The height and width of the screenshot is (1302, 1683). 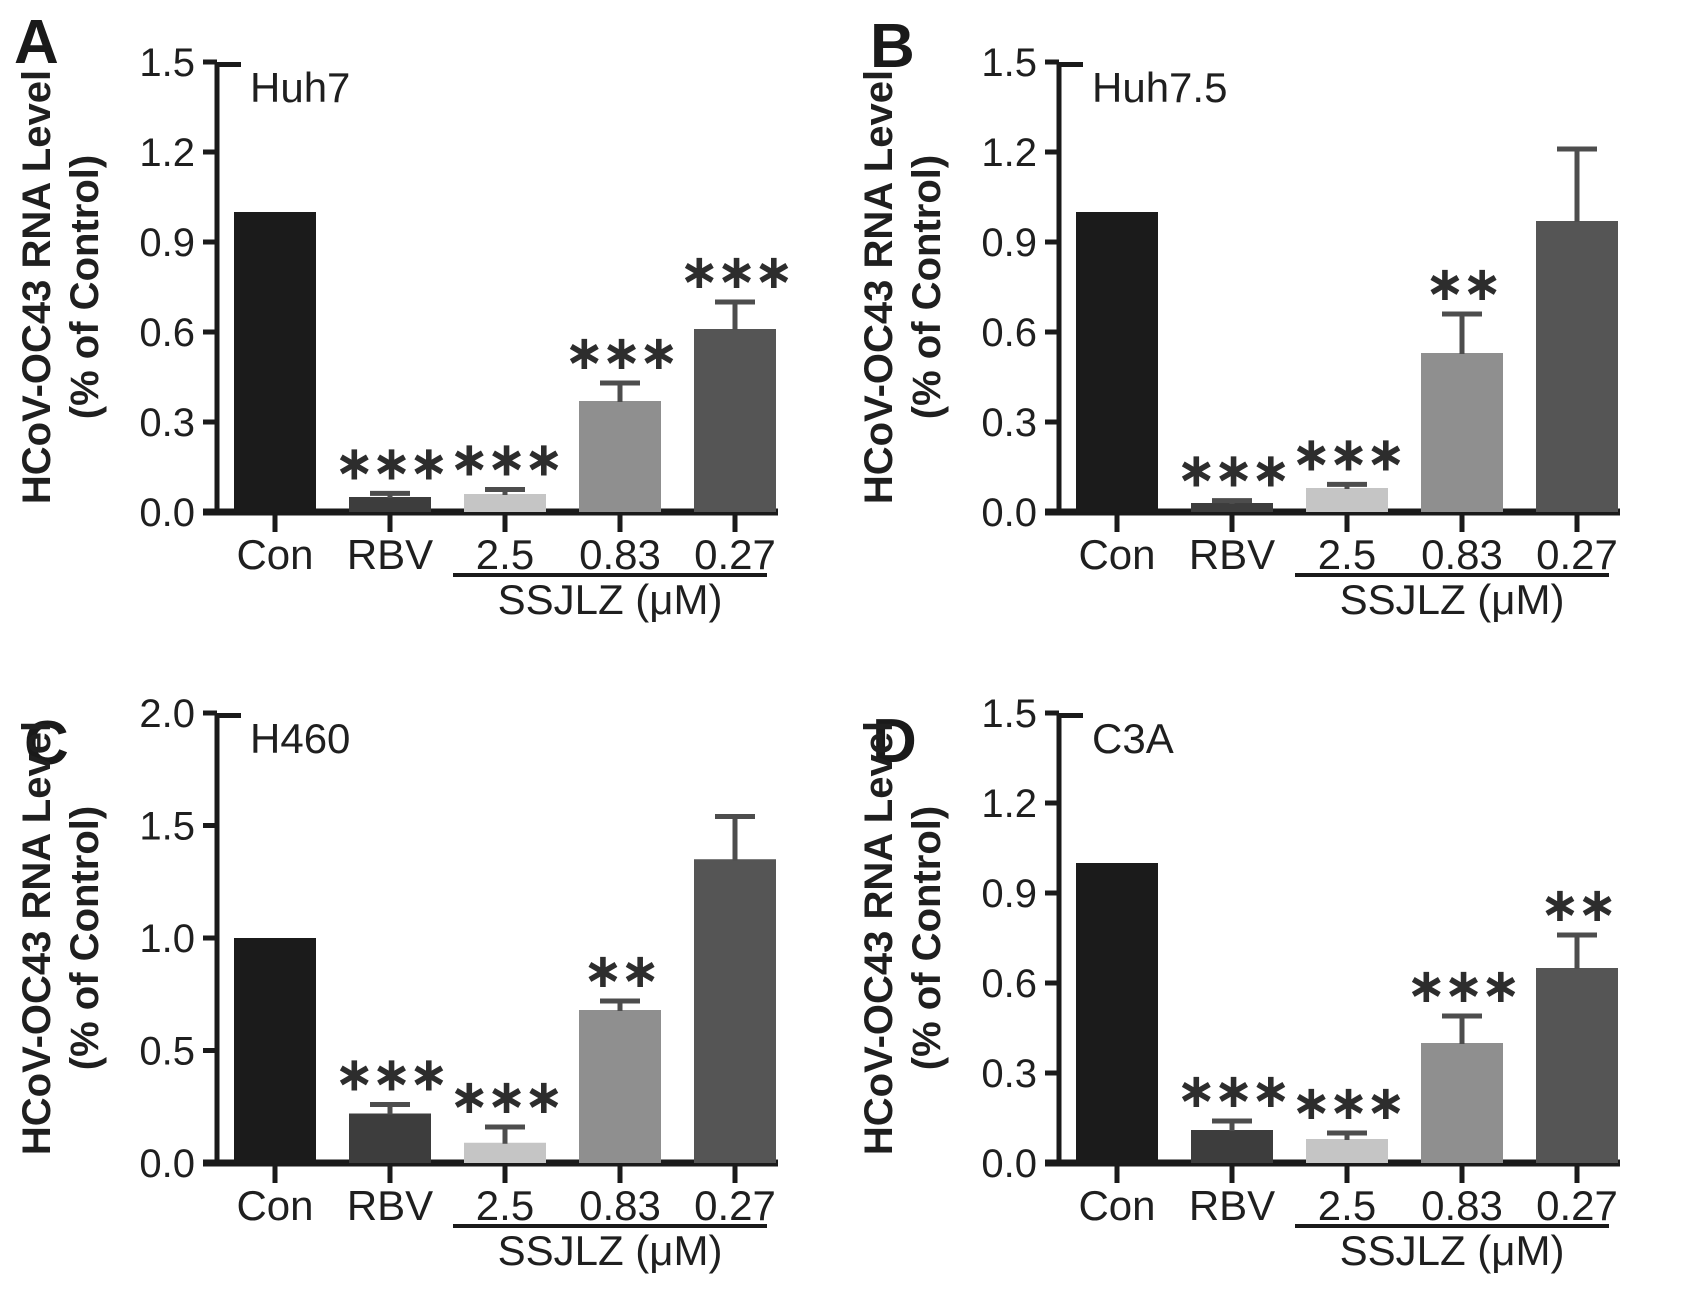 I want to click on panel-title: Huh7, so click(x=300, y=87).